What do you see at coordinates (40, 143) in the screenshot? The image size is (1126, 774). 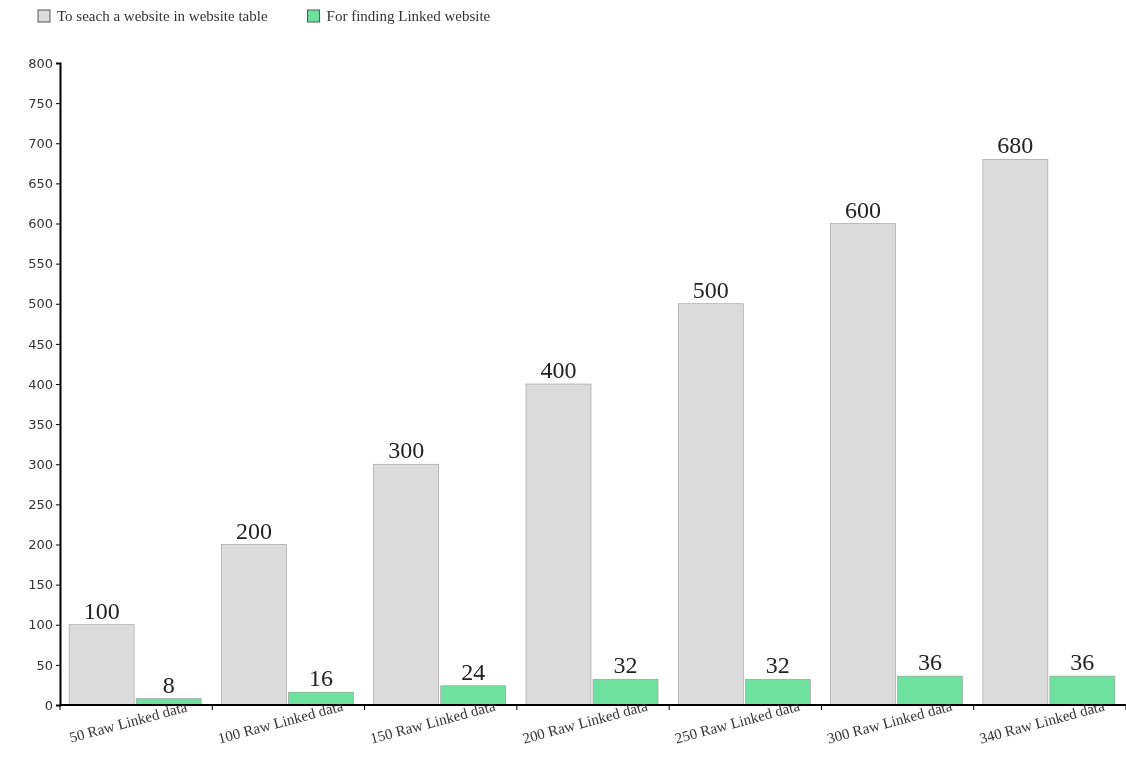 I see `y-tick-label: 700` at bounding box center [40, 143].